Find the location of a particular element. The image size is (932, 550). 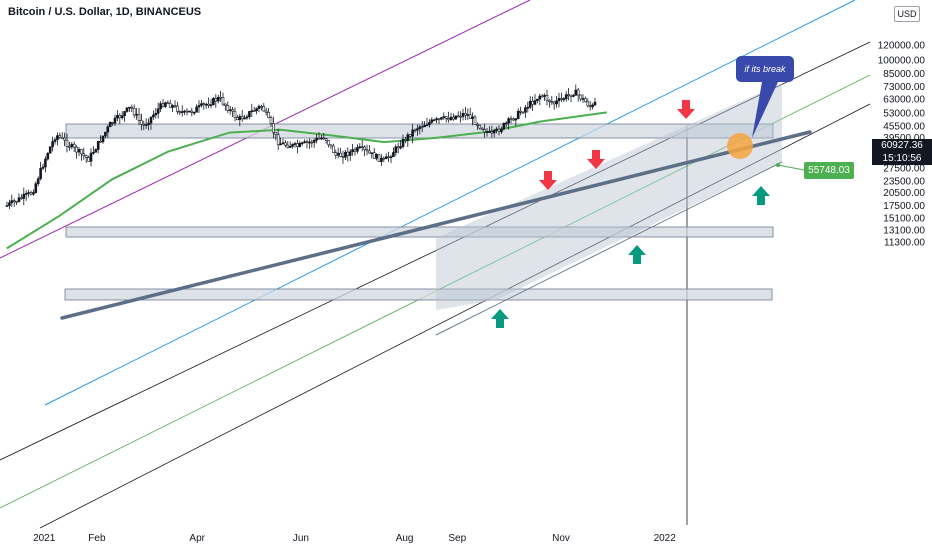

y-tick-label: 23500.00 is located at coordinates (904, 182).